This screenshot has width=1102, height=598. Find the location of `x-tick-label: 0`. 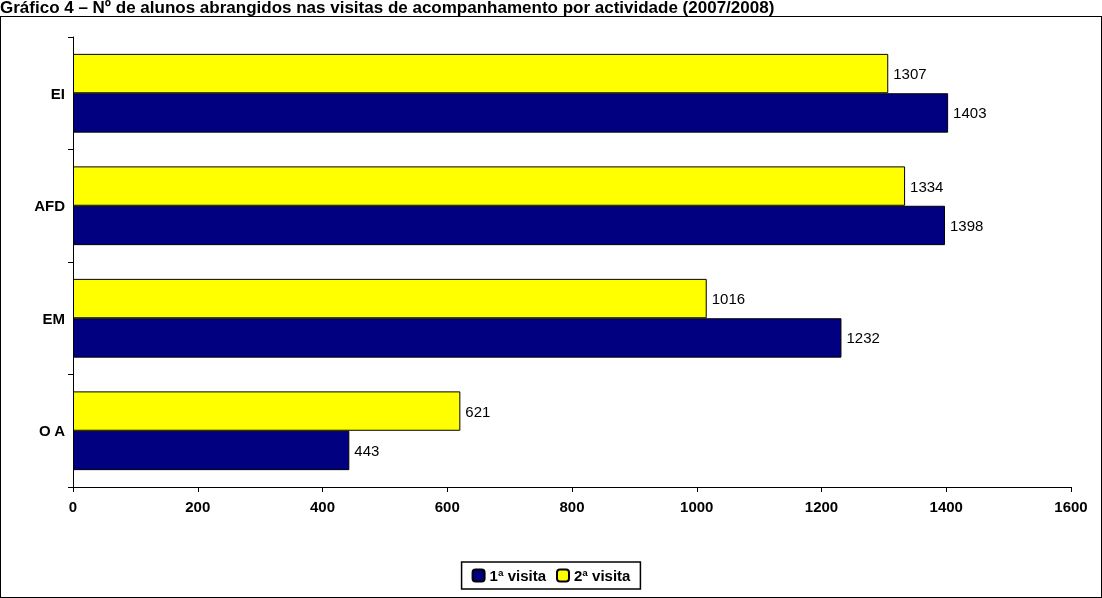

x-tick-label: 0 is located at coordinates (73, 506).